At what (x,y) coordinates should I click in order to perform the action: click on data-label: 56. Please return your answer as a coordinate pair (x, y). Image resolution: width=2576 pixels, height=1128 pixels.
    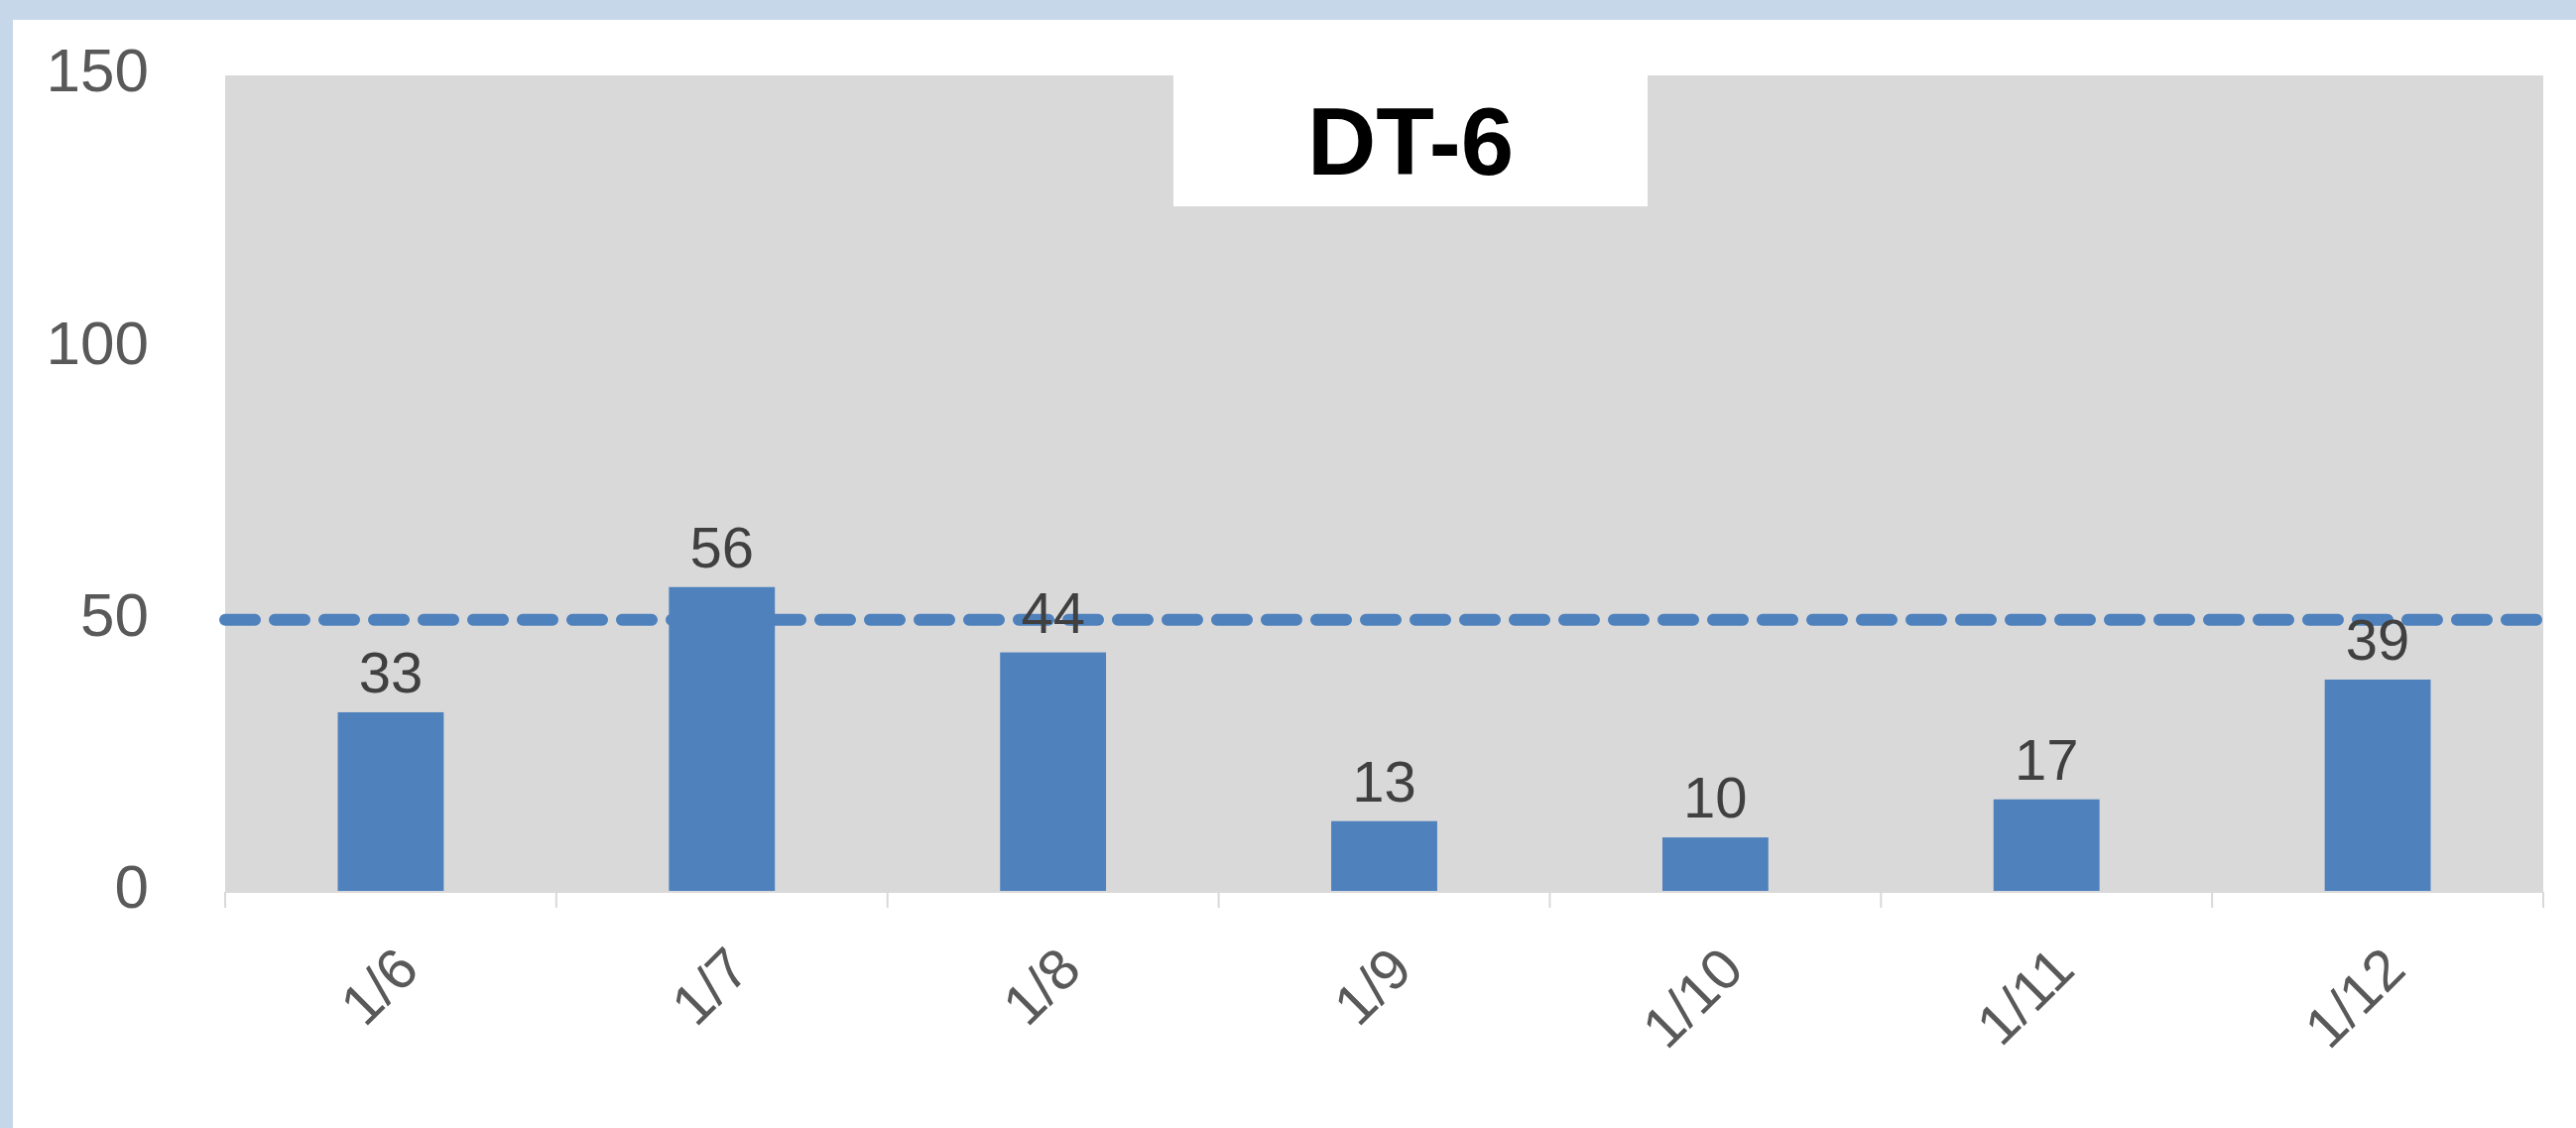
    Looking at the image, I should click on (722, 546).